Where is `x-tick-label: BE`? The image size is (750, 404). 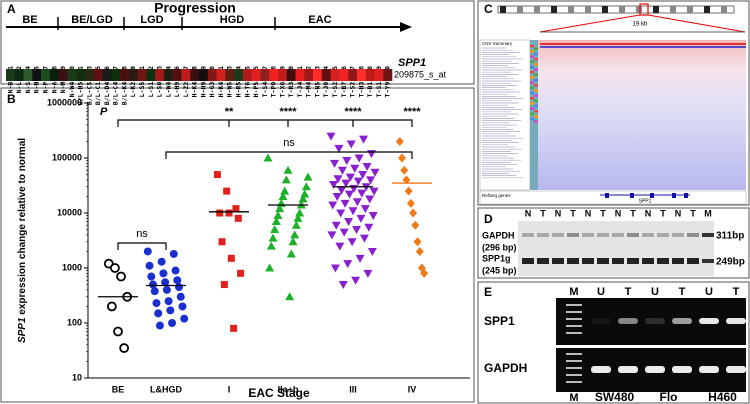 x-tick-label: BE is located at coordinates (118, 389).